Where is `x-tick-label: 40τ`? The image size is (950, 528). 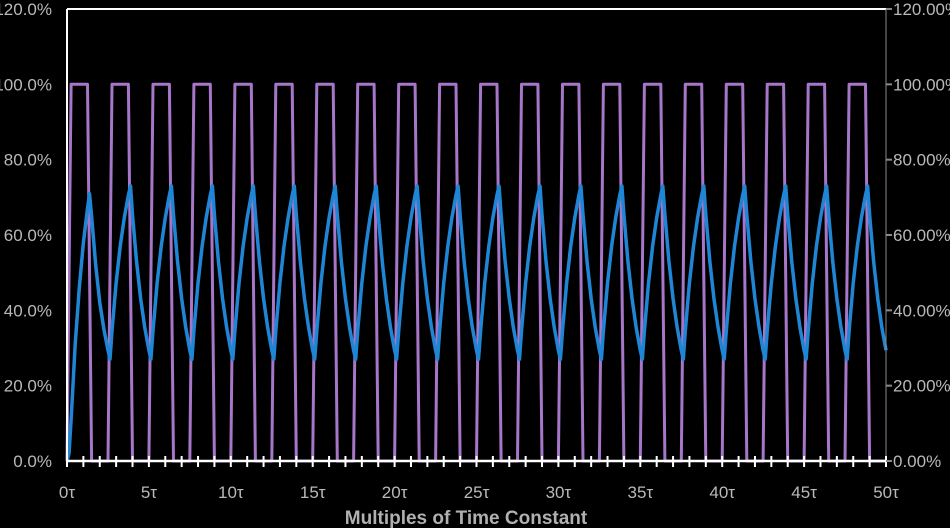 x-tick-label: 40τ is located at coordinates (722, 492).